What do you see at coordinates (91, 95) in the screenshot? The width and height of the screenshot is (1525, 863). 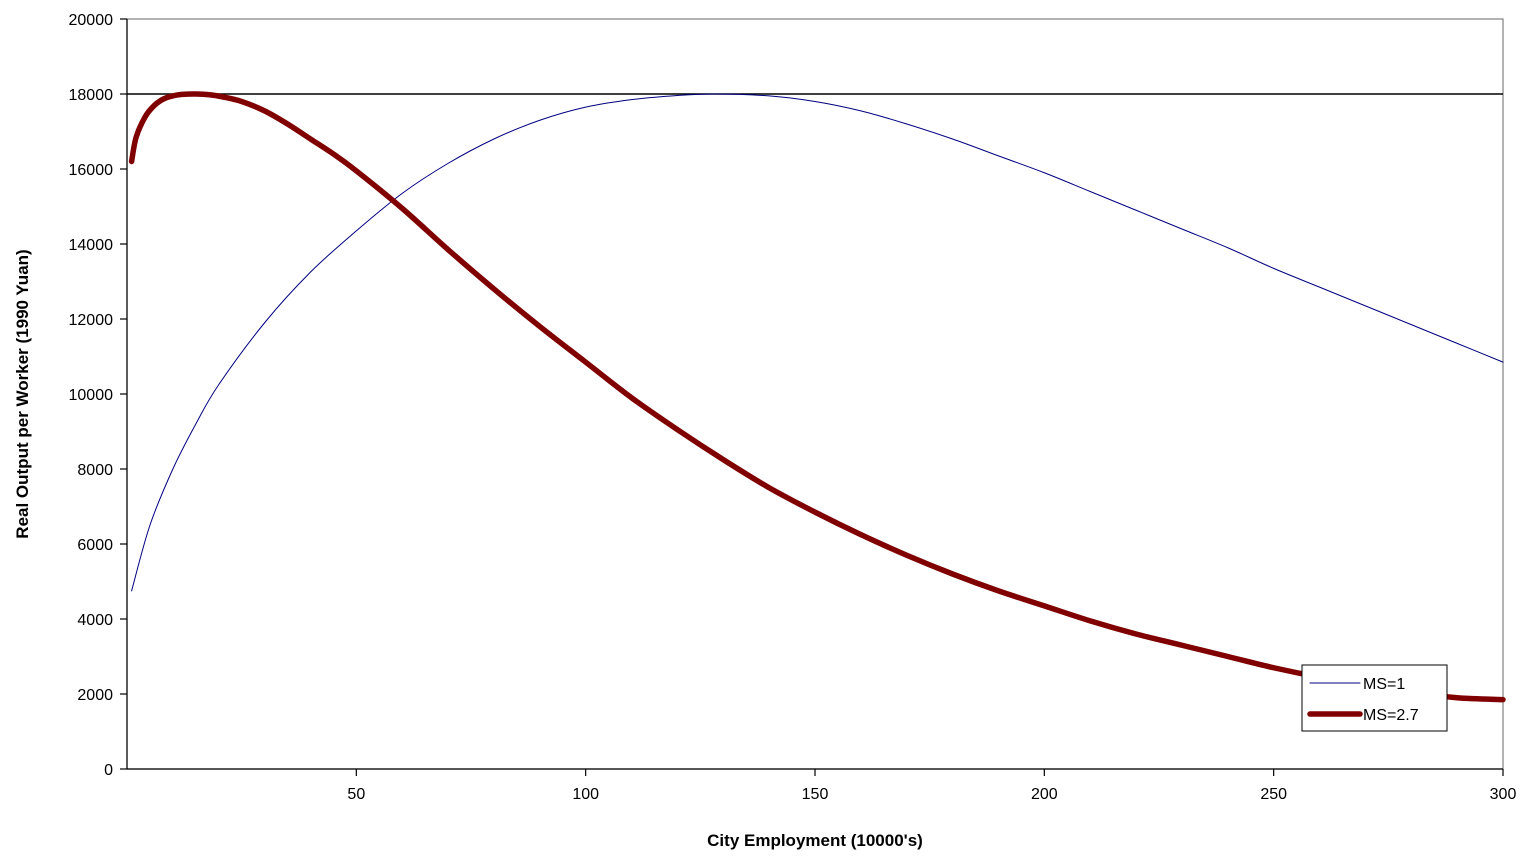 I see `y-tick-label: 18000` at bounding box center [91, 95].